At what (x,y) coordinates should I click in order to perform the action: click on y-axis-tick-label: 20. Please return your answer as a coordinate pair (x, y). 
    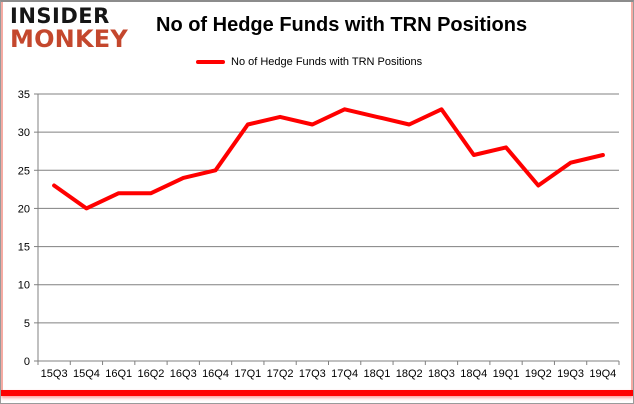
    Looking at the image, I should click on (24, 209).